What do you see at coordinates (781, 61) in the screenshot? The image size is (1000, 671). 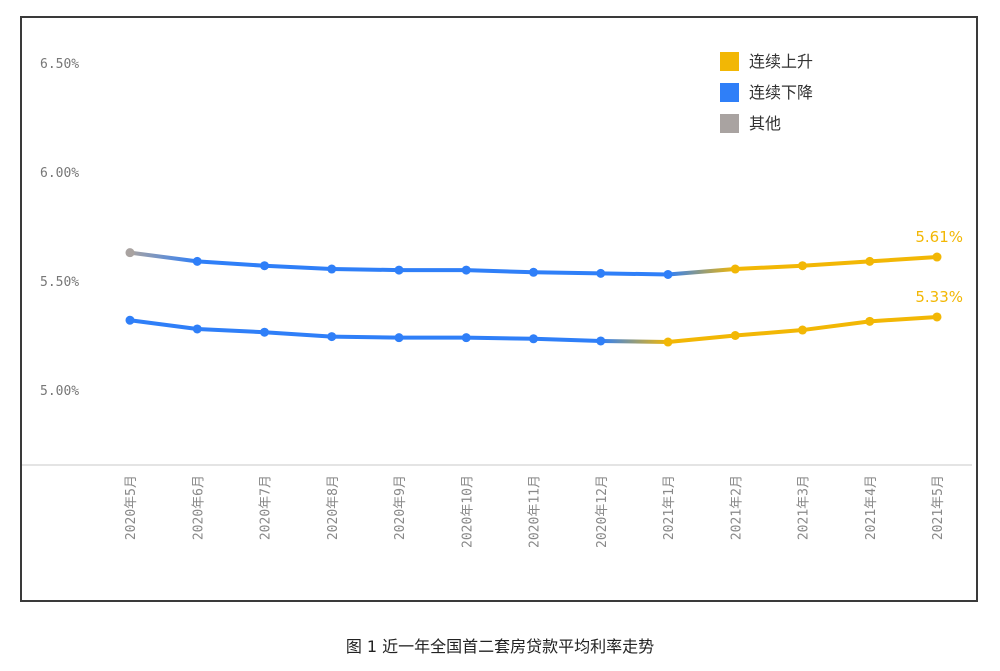 I see `legend-label: 连续上升` at bounding box center [781, 61].